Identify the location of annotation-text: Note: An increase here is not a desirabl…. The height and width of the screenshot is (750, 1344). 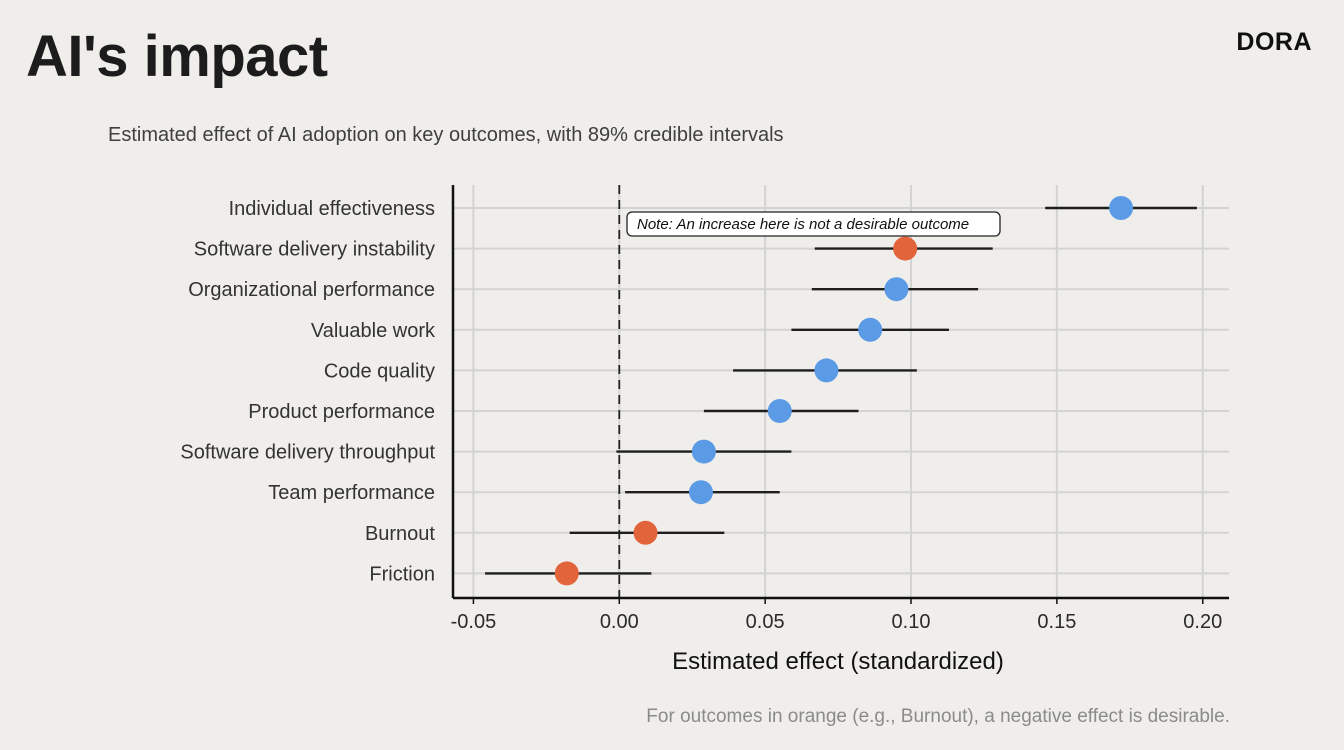
(803, 224).